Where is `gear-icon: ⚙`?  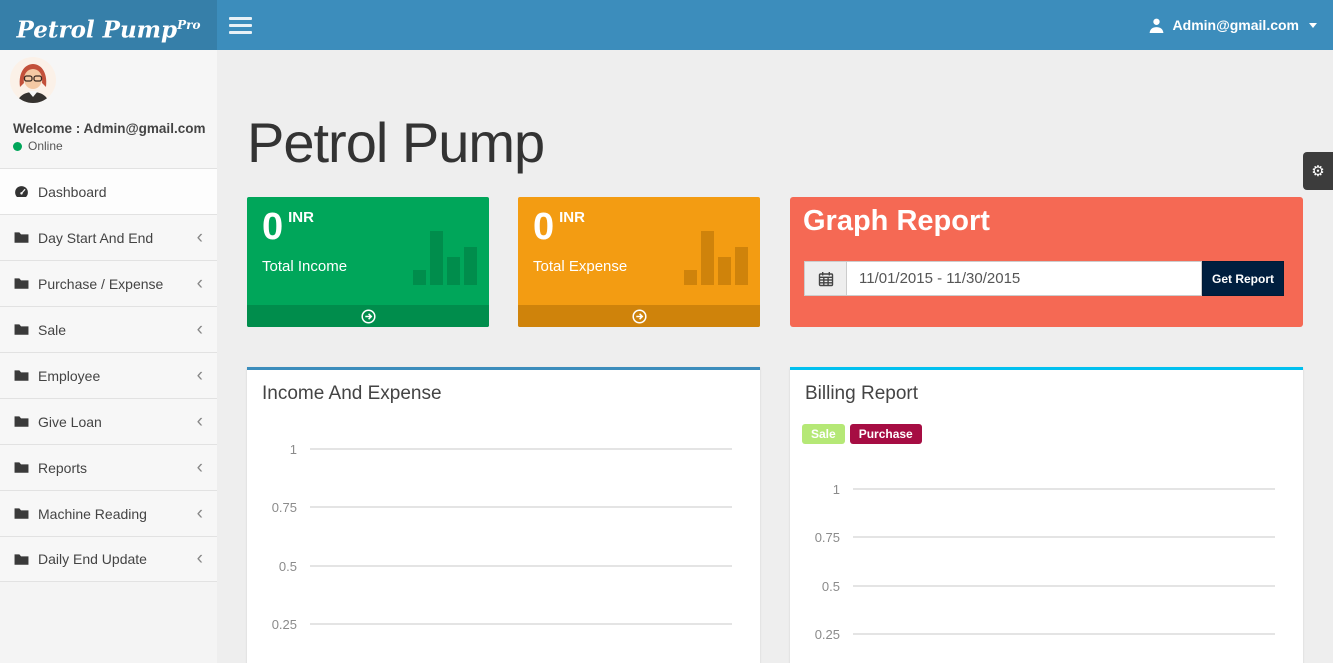 gear-icon: ⚙ is located at coordinates (1318, 171).